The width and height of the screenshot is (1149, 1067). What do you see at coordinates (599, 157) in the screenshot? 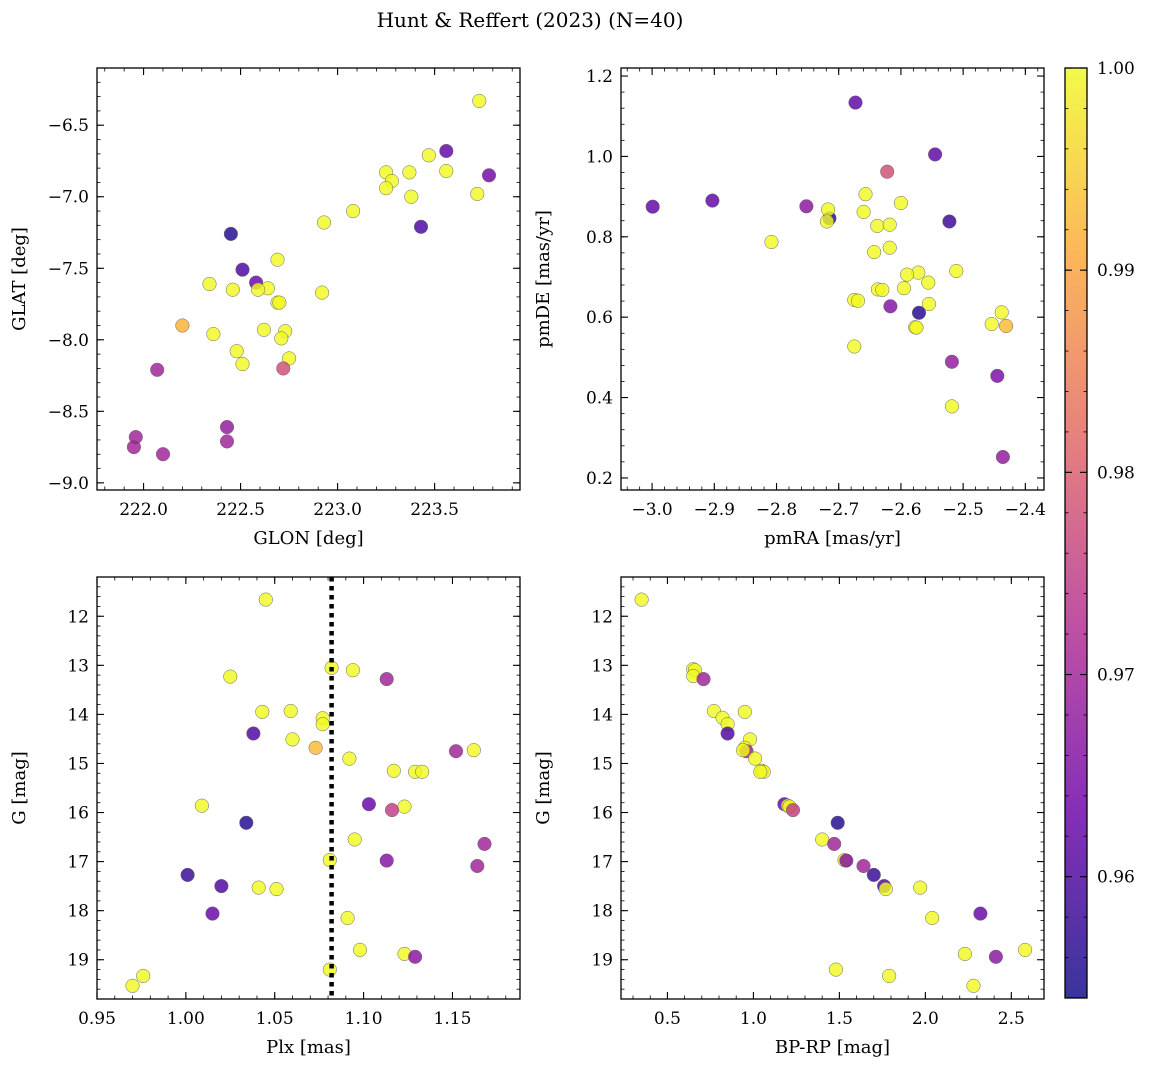
I see `y-tick-label: 1.0` at bounding box center [599, 157].